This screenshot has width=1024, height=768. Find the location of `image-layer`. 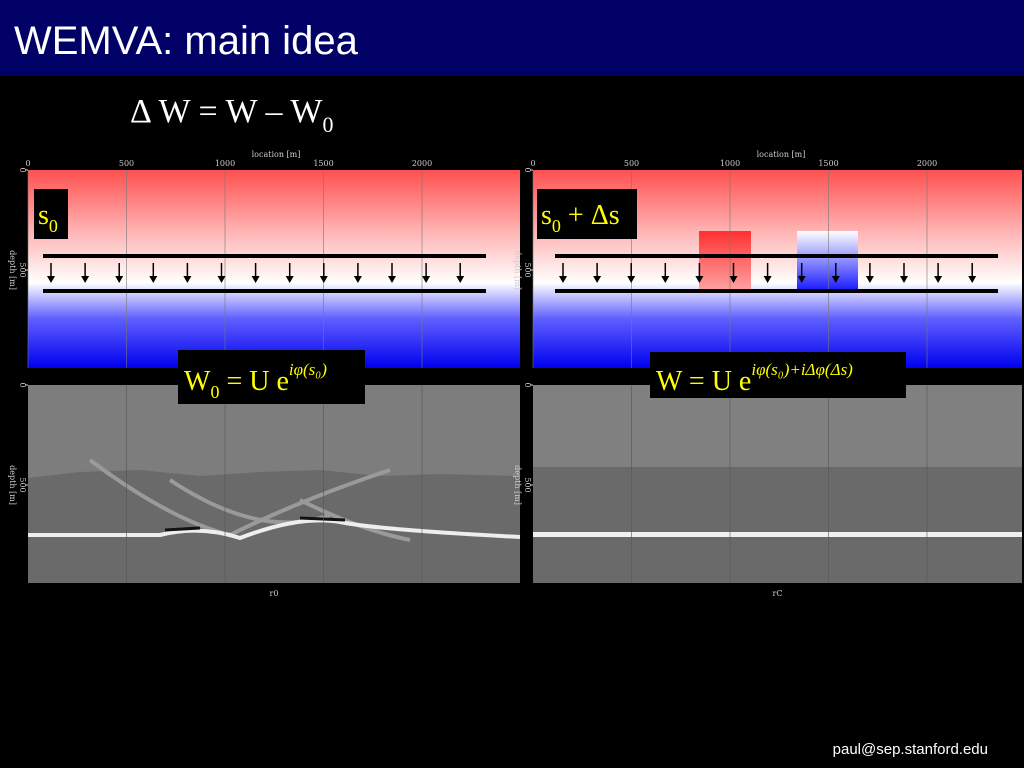

image-layer is located at coordinates (777, 525).